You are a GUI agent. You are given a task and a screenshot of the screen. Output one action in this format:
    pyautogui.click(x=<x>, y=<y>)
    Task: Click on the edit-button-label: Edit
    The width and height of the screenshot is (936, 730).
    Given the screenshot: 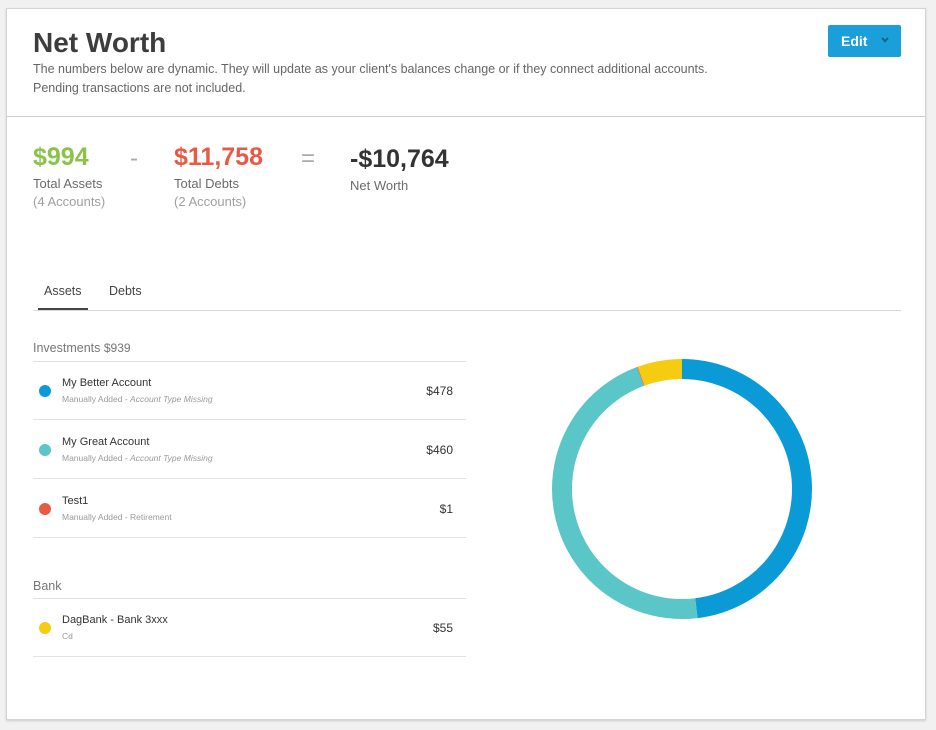 What is the action you would take?
    pyautogui.click(x=854, y=41)
    